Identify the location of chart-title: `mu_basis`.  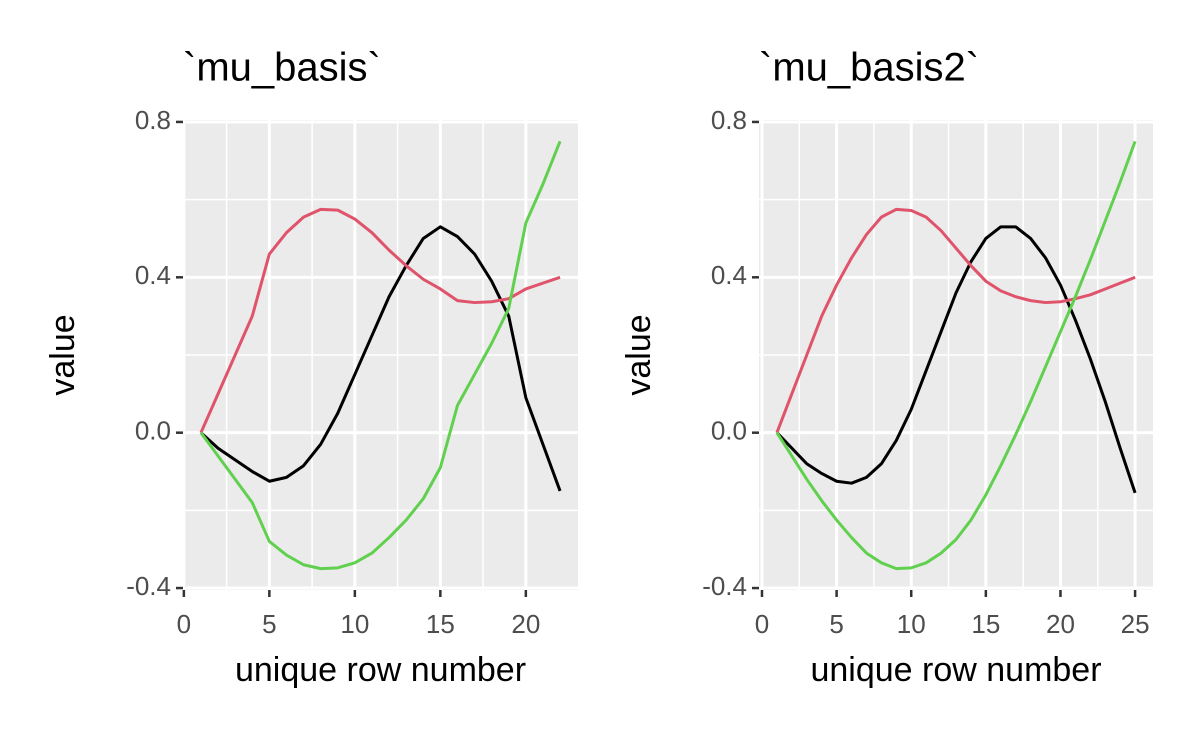
(282, 68).